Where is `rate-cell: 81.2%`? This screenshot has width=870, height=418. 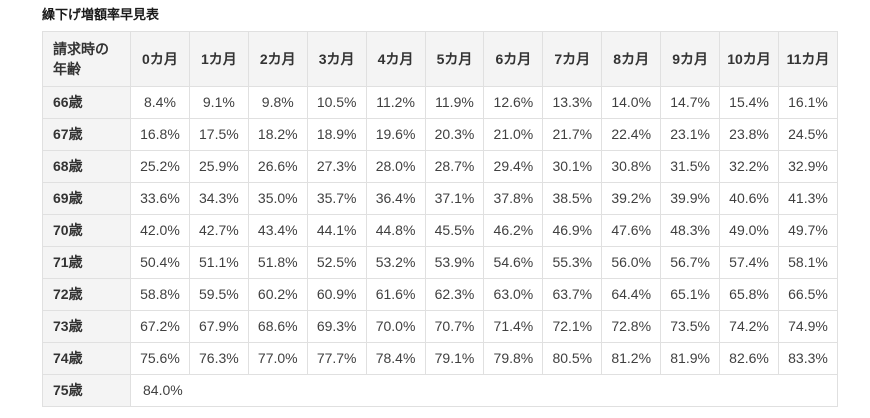 rate-cell: 81.2% is located at coordinates (631, 358).